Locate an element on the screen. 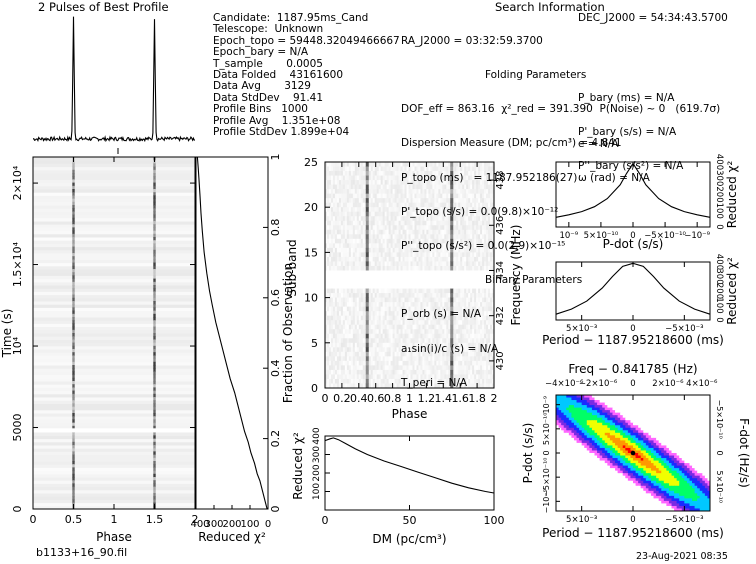  dm-curve-line is located at coordinates (409, 465).